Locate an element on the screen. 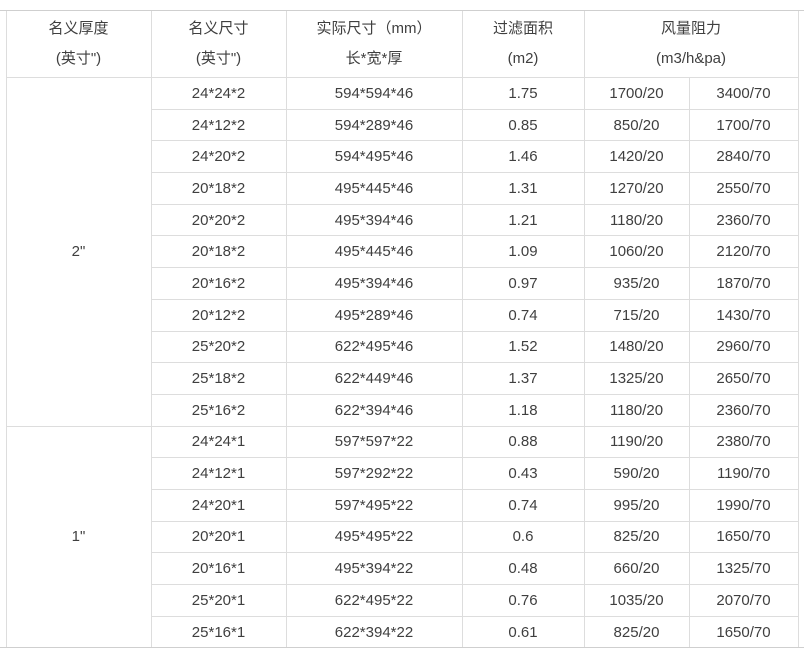  header-line: 实际尺寸（mm） is located at coordinates (374, 28).